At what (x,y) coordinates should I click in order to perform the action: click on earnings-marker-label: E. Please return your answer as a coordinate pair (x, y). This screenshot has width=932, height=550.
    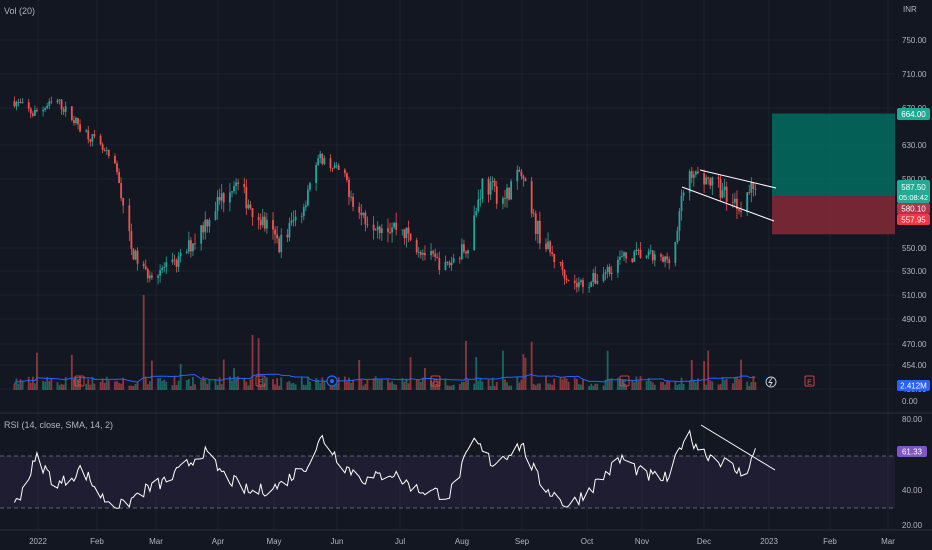
    Looking at the image, I should click on (624, 383).